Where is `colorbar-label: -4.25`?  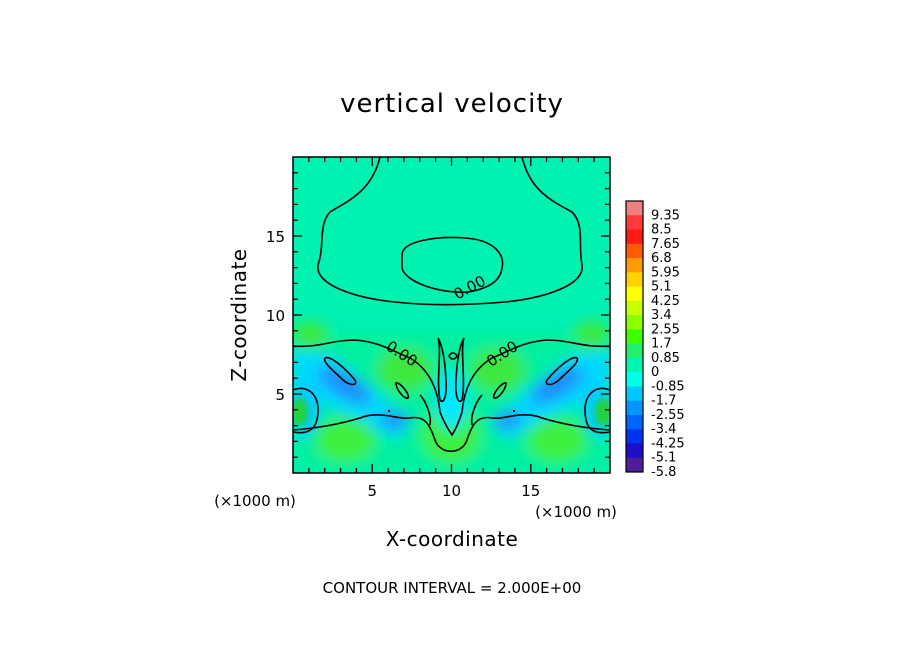
colorbar-label: -4.25 is located at coordinates (668, 443).